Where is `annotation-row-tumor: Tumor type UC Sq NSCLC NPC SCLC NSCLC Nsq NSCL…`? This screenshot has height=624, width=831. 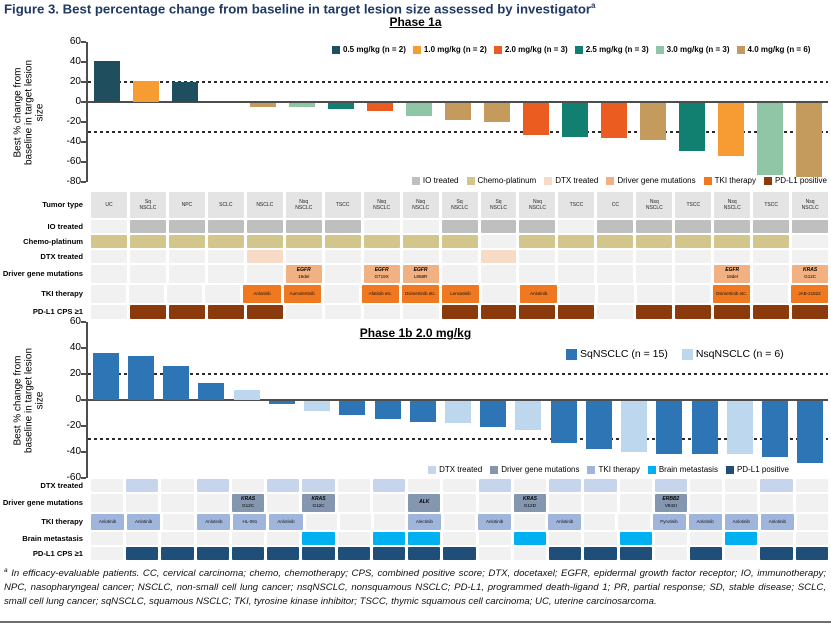
annotation-row-tumor: Tumor type UC Sq NSCLC NPC SCLC NSCLC Nsq NSCL… is located at coordinates (415, 205).